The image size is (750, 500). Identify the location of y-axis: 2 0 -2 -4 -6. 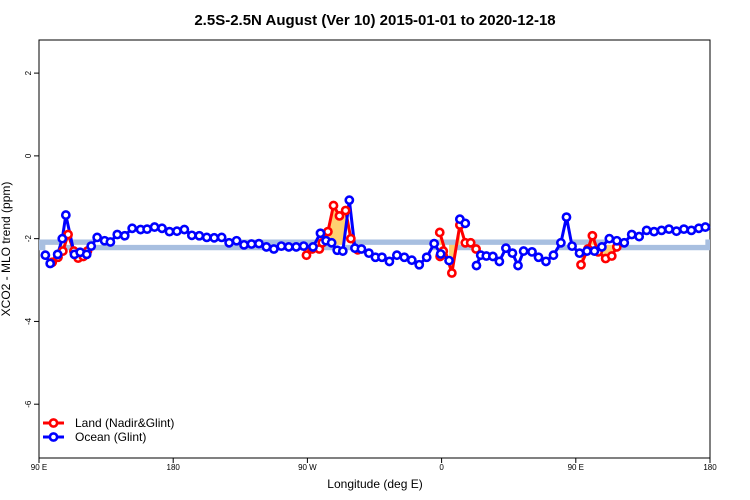
(31, 239).